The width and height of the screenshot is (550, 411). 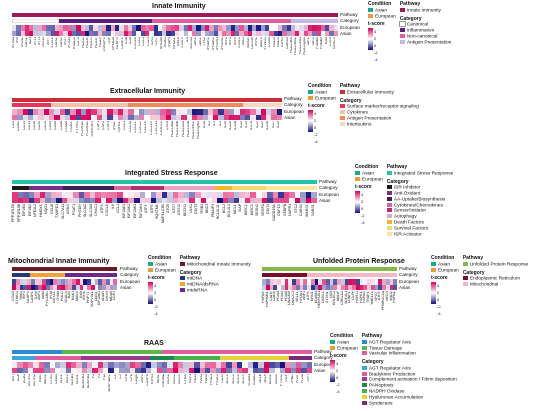 I want to click on colorbar-title: t-score, so click(x=338, y=356).